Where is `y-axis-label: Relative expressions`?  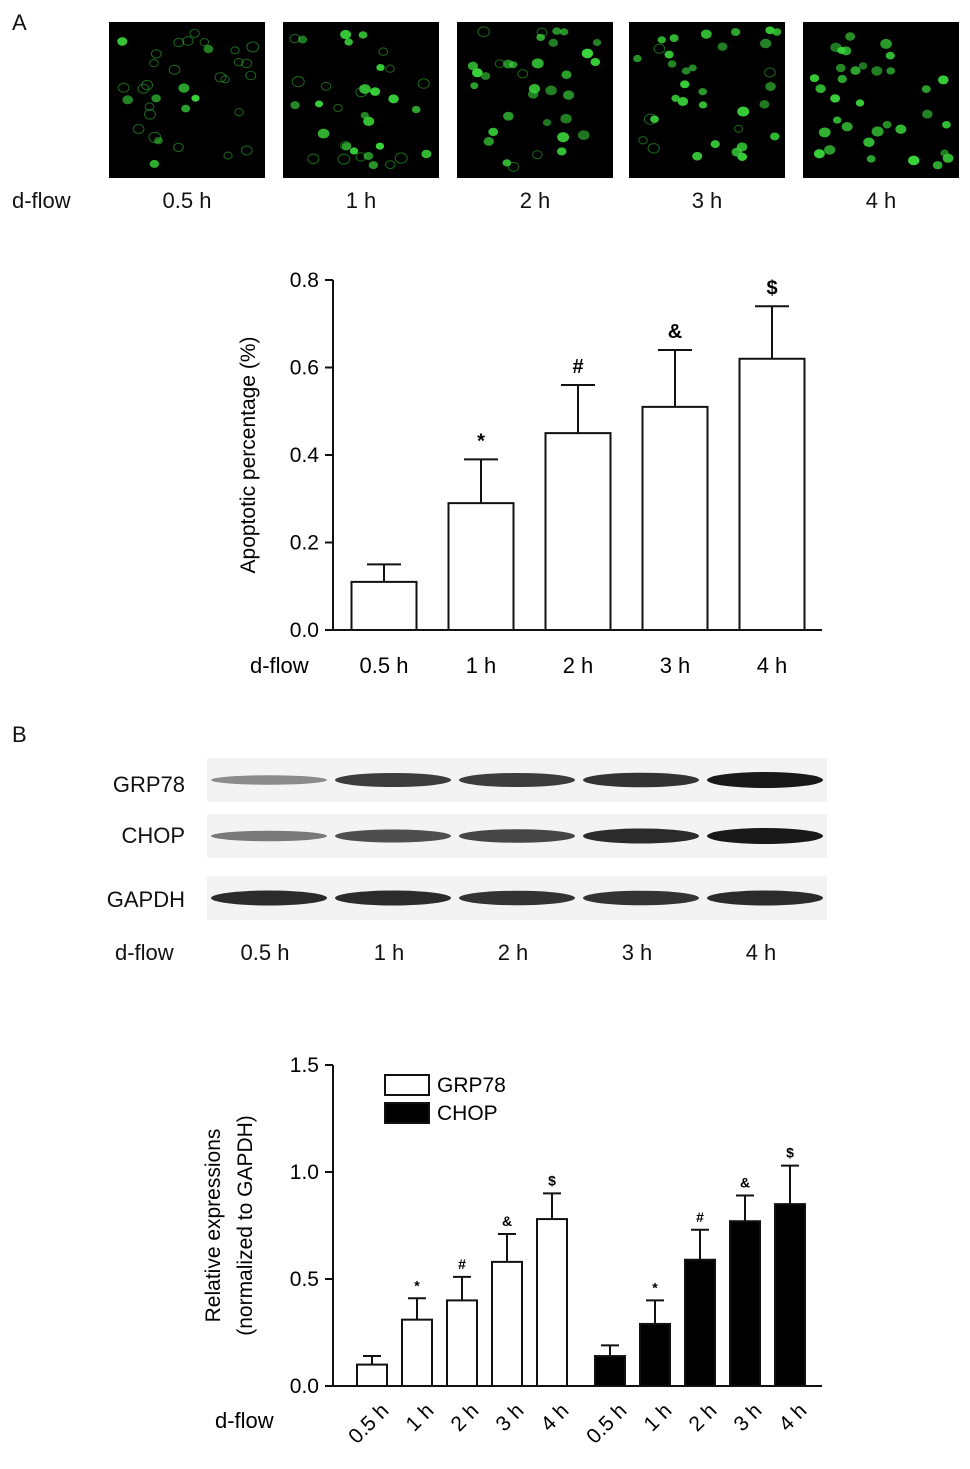
y-axis-label: Relative expressions is located at coordinates (213, 1226).